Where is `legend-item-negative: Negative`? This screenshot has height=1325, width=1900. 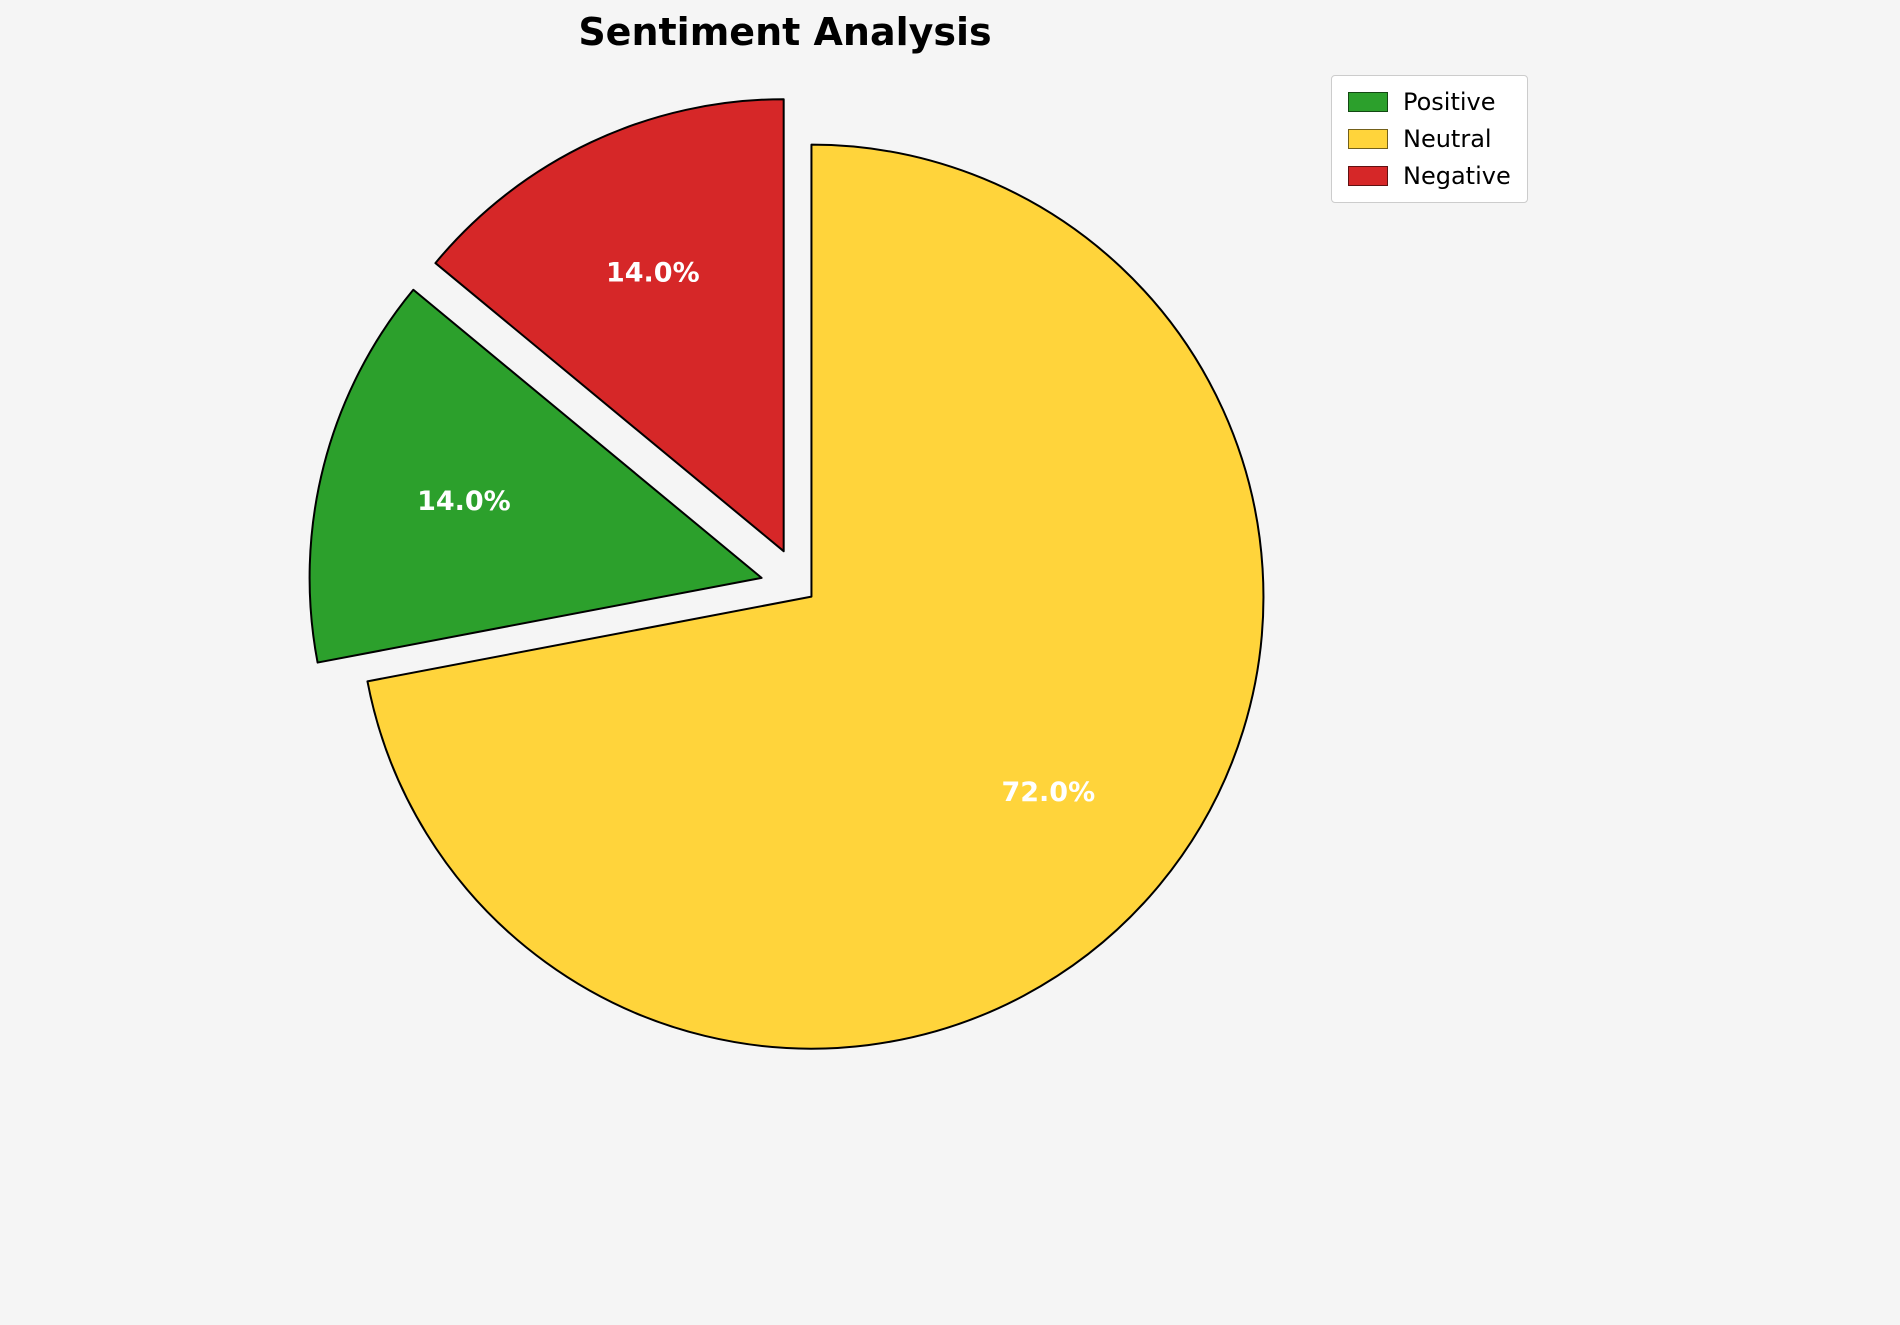
legend-item-negative: Negative is located at coordinates (1429, 176).